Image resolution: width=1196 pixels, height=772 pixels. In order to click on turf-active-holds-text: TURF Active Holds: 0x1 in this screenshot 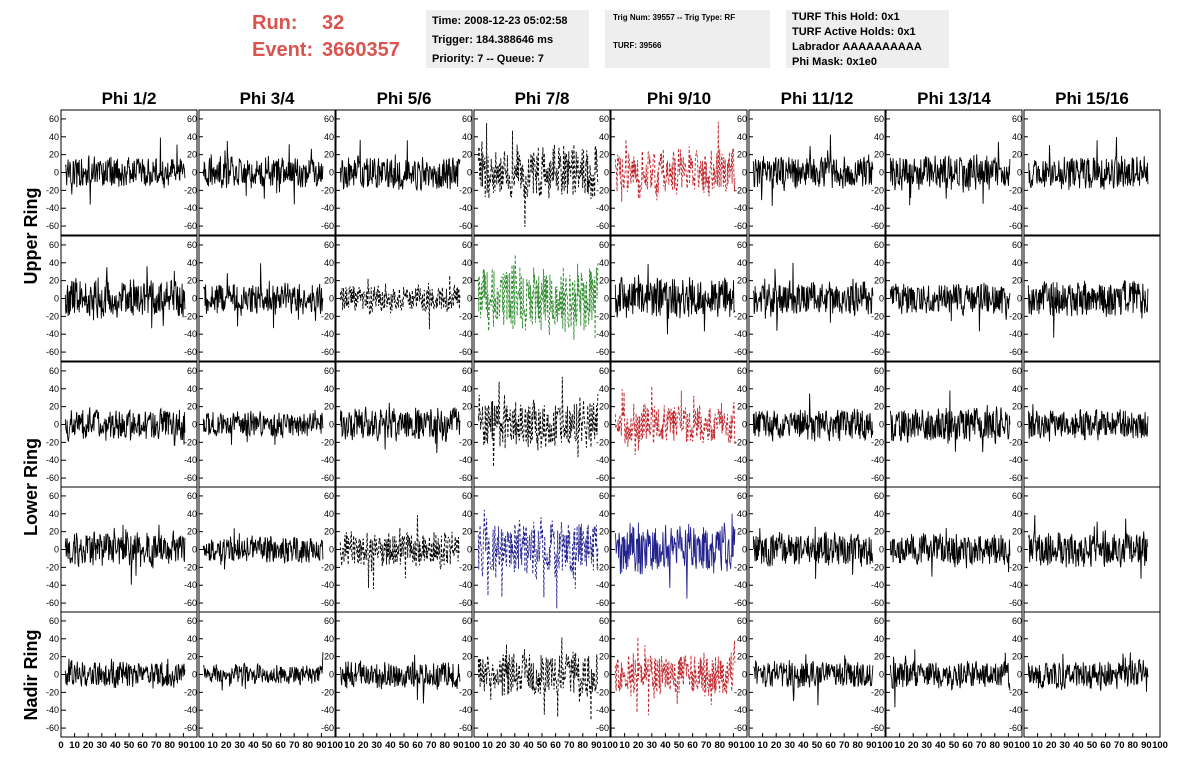, I will do `click(854, 32)`.